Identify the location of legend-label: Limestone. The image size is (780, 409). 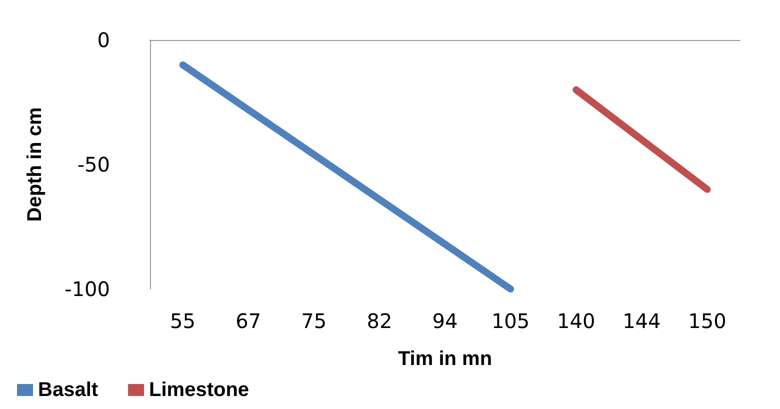
(199, 390).